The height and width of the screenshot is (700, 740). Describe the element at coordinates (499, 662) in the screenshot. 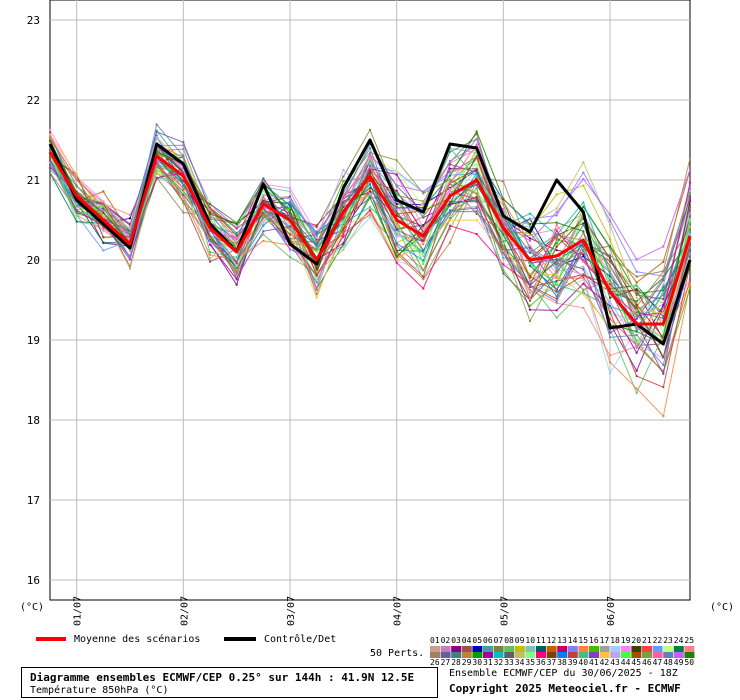

I see `perturbation-id: 32` at that location.